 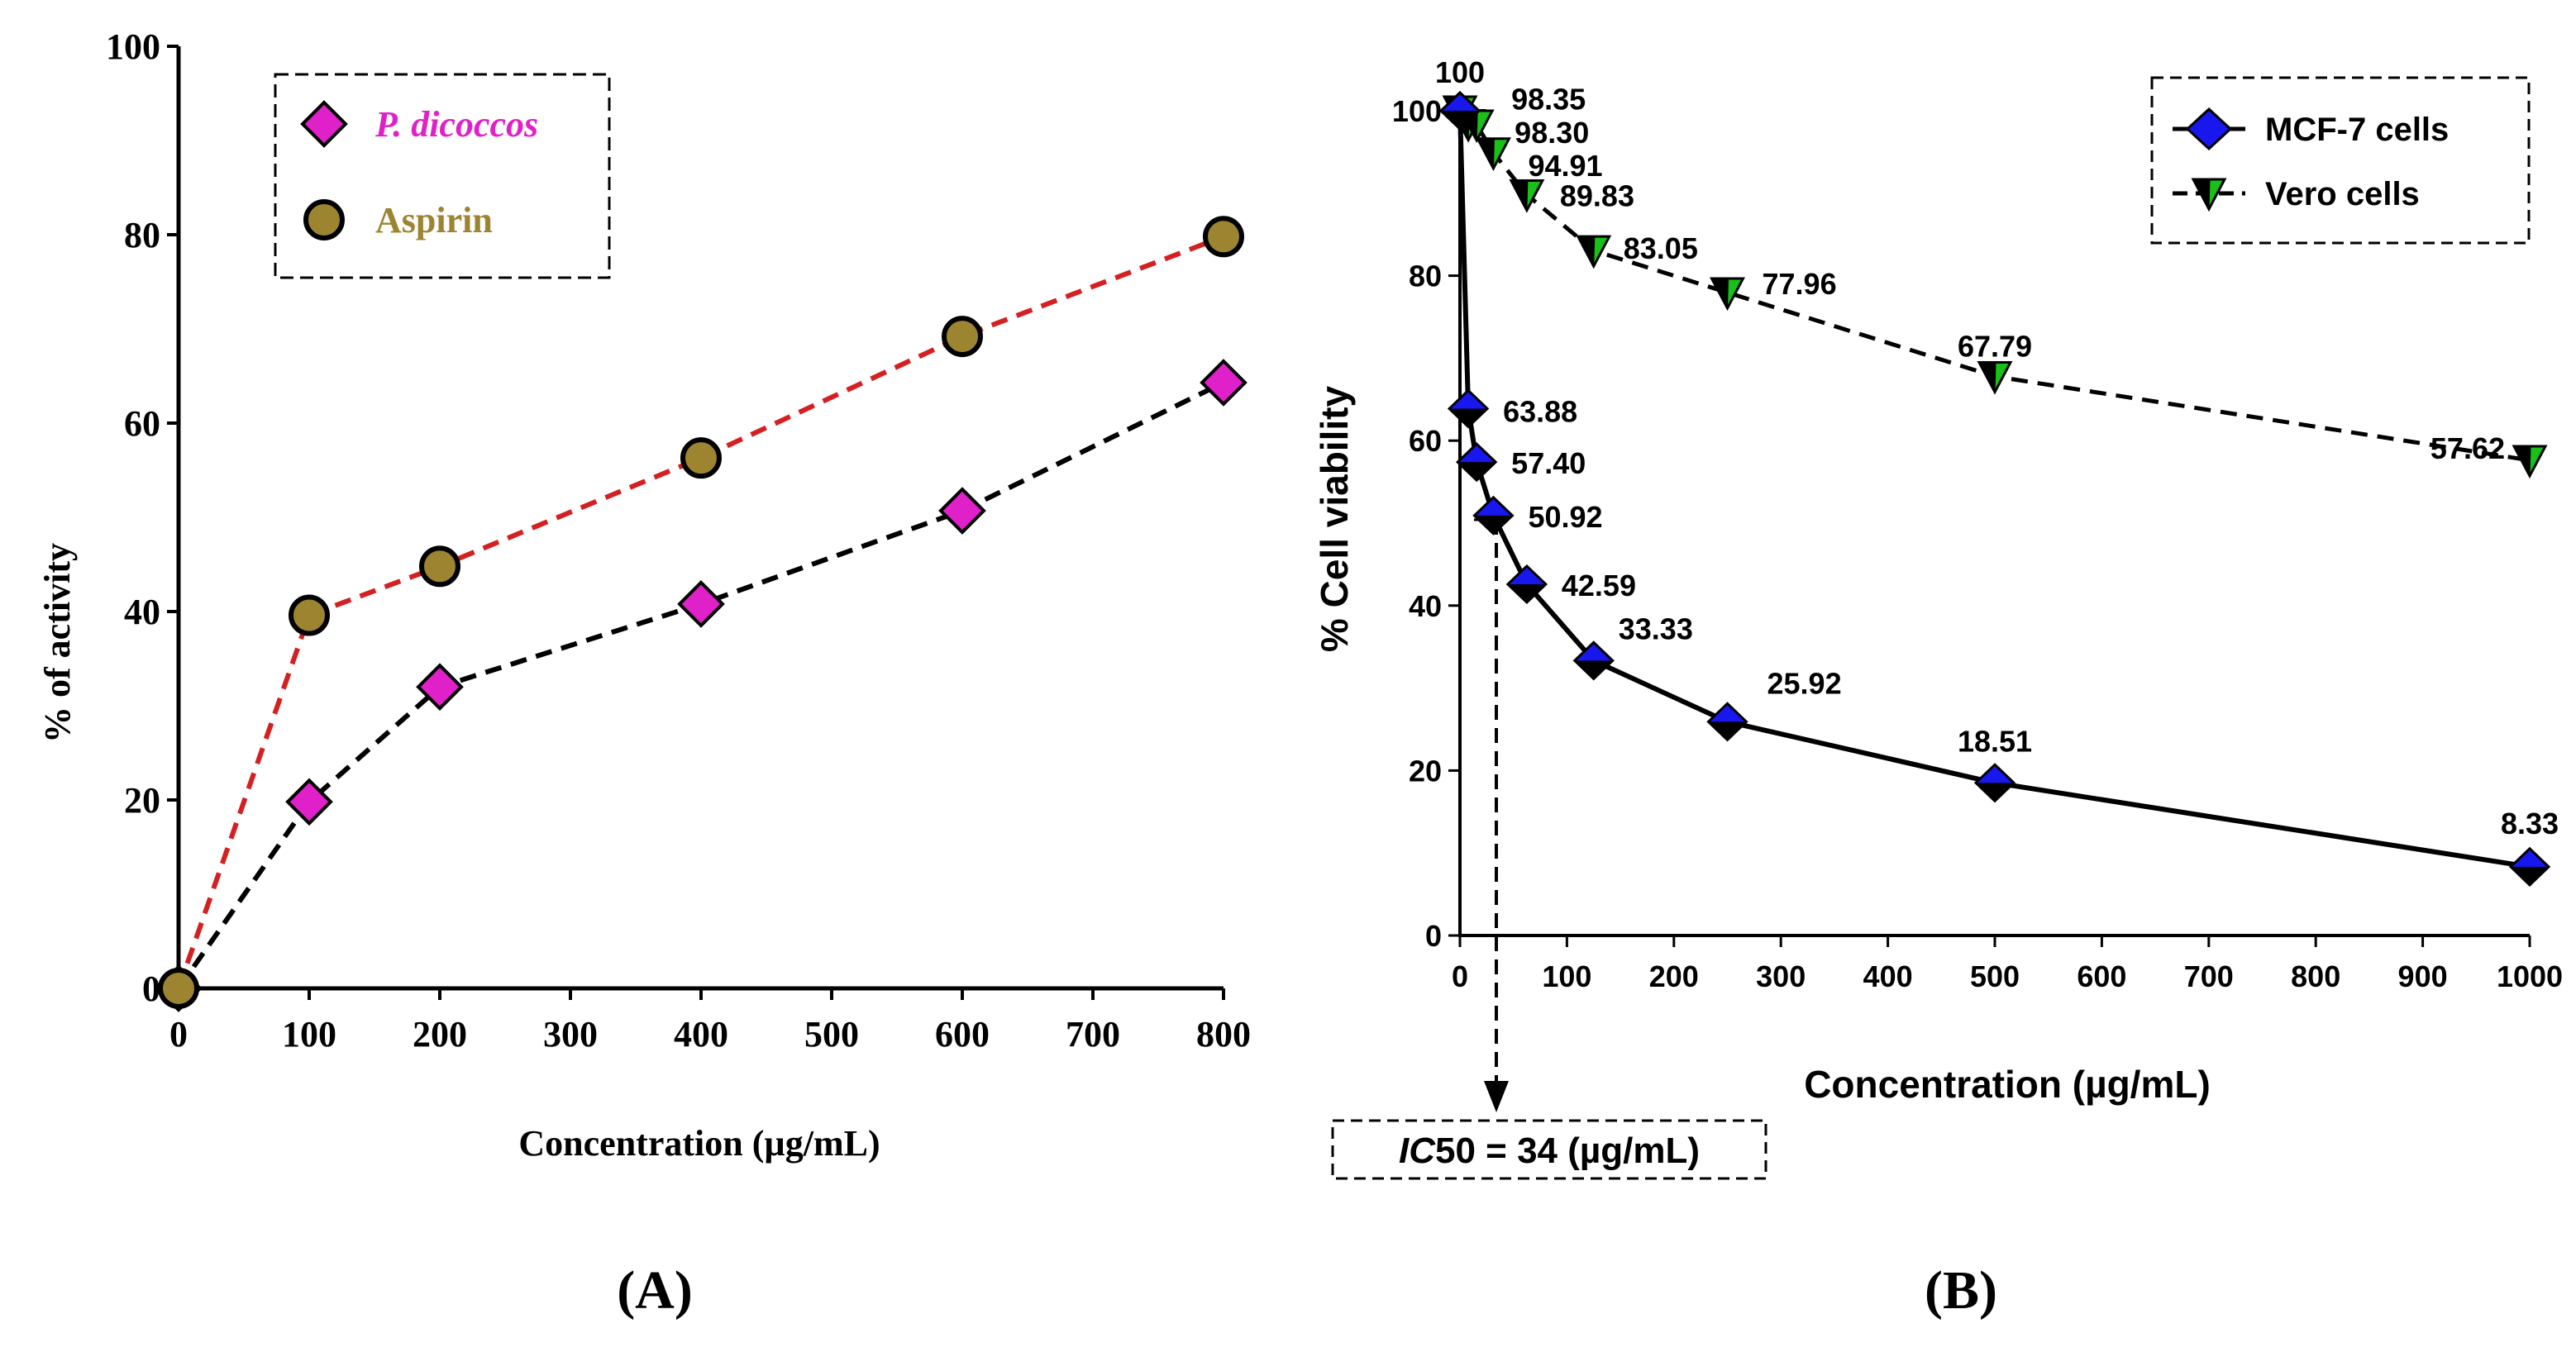 I want to click on panel-a-x-axis-label: Concentration (µg/mL), so click(x=699, y=1144).